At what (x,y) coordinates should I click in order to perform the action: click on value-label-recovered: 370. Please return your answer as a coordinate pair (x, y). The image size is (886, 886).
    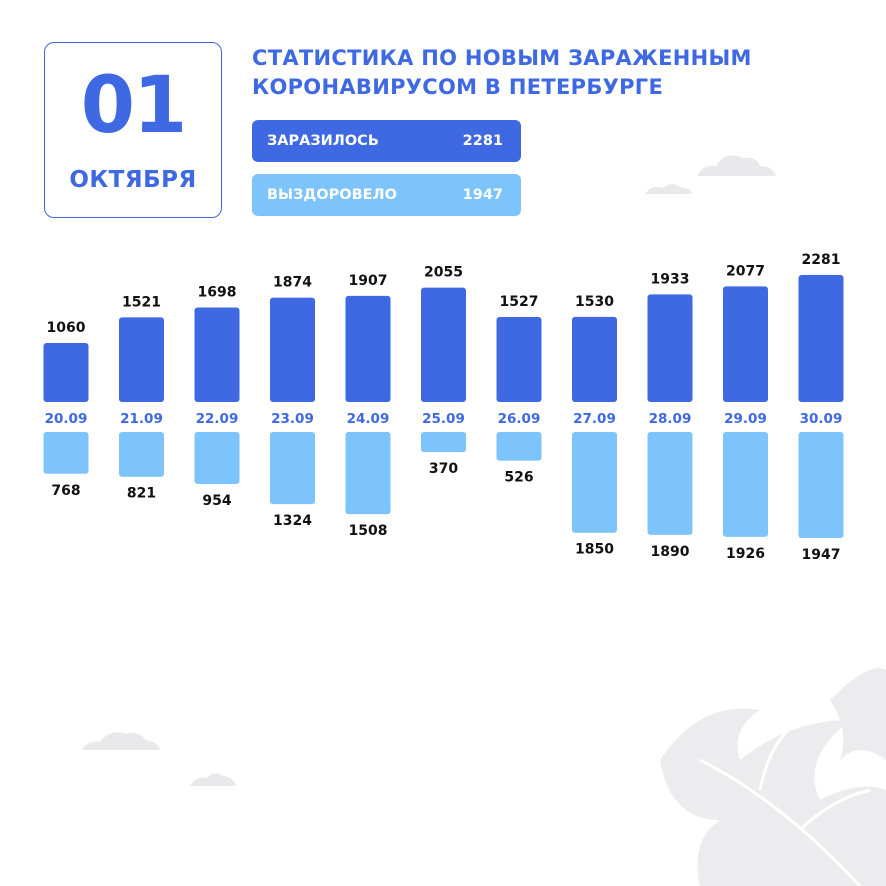
    Looking at the image, I should click on (443, 469).